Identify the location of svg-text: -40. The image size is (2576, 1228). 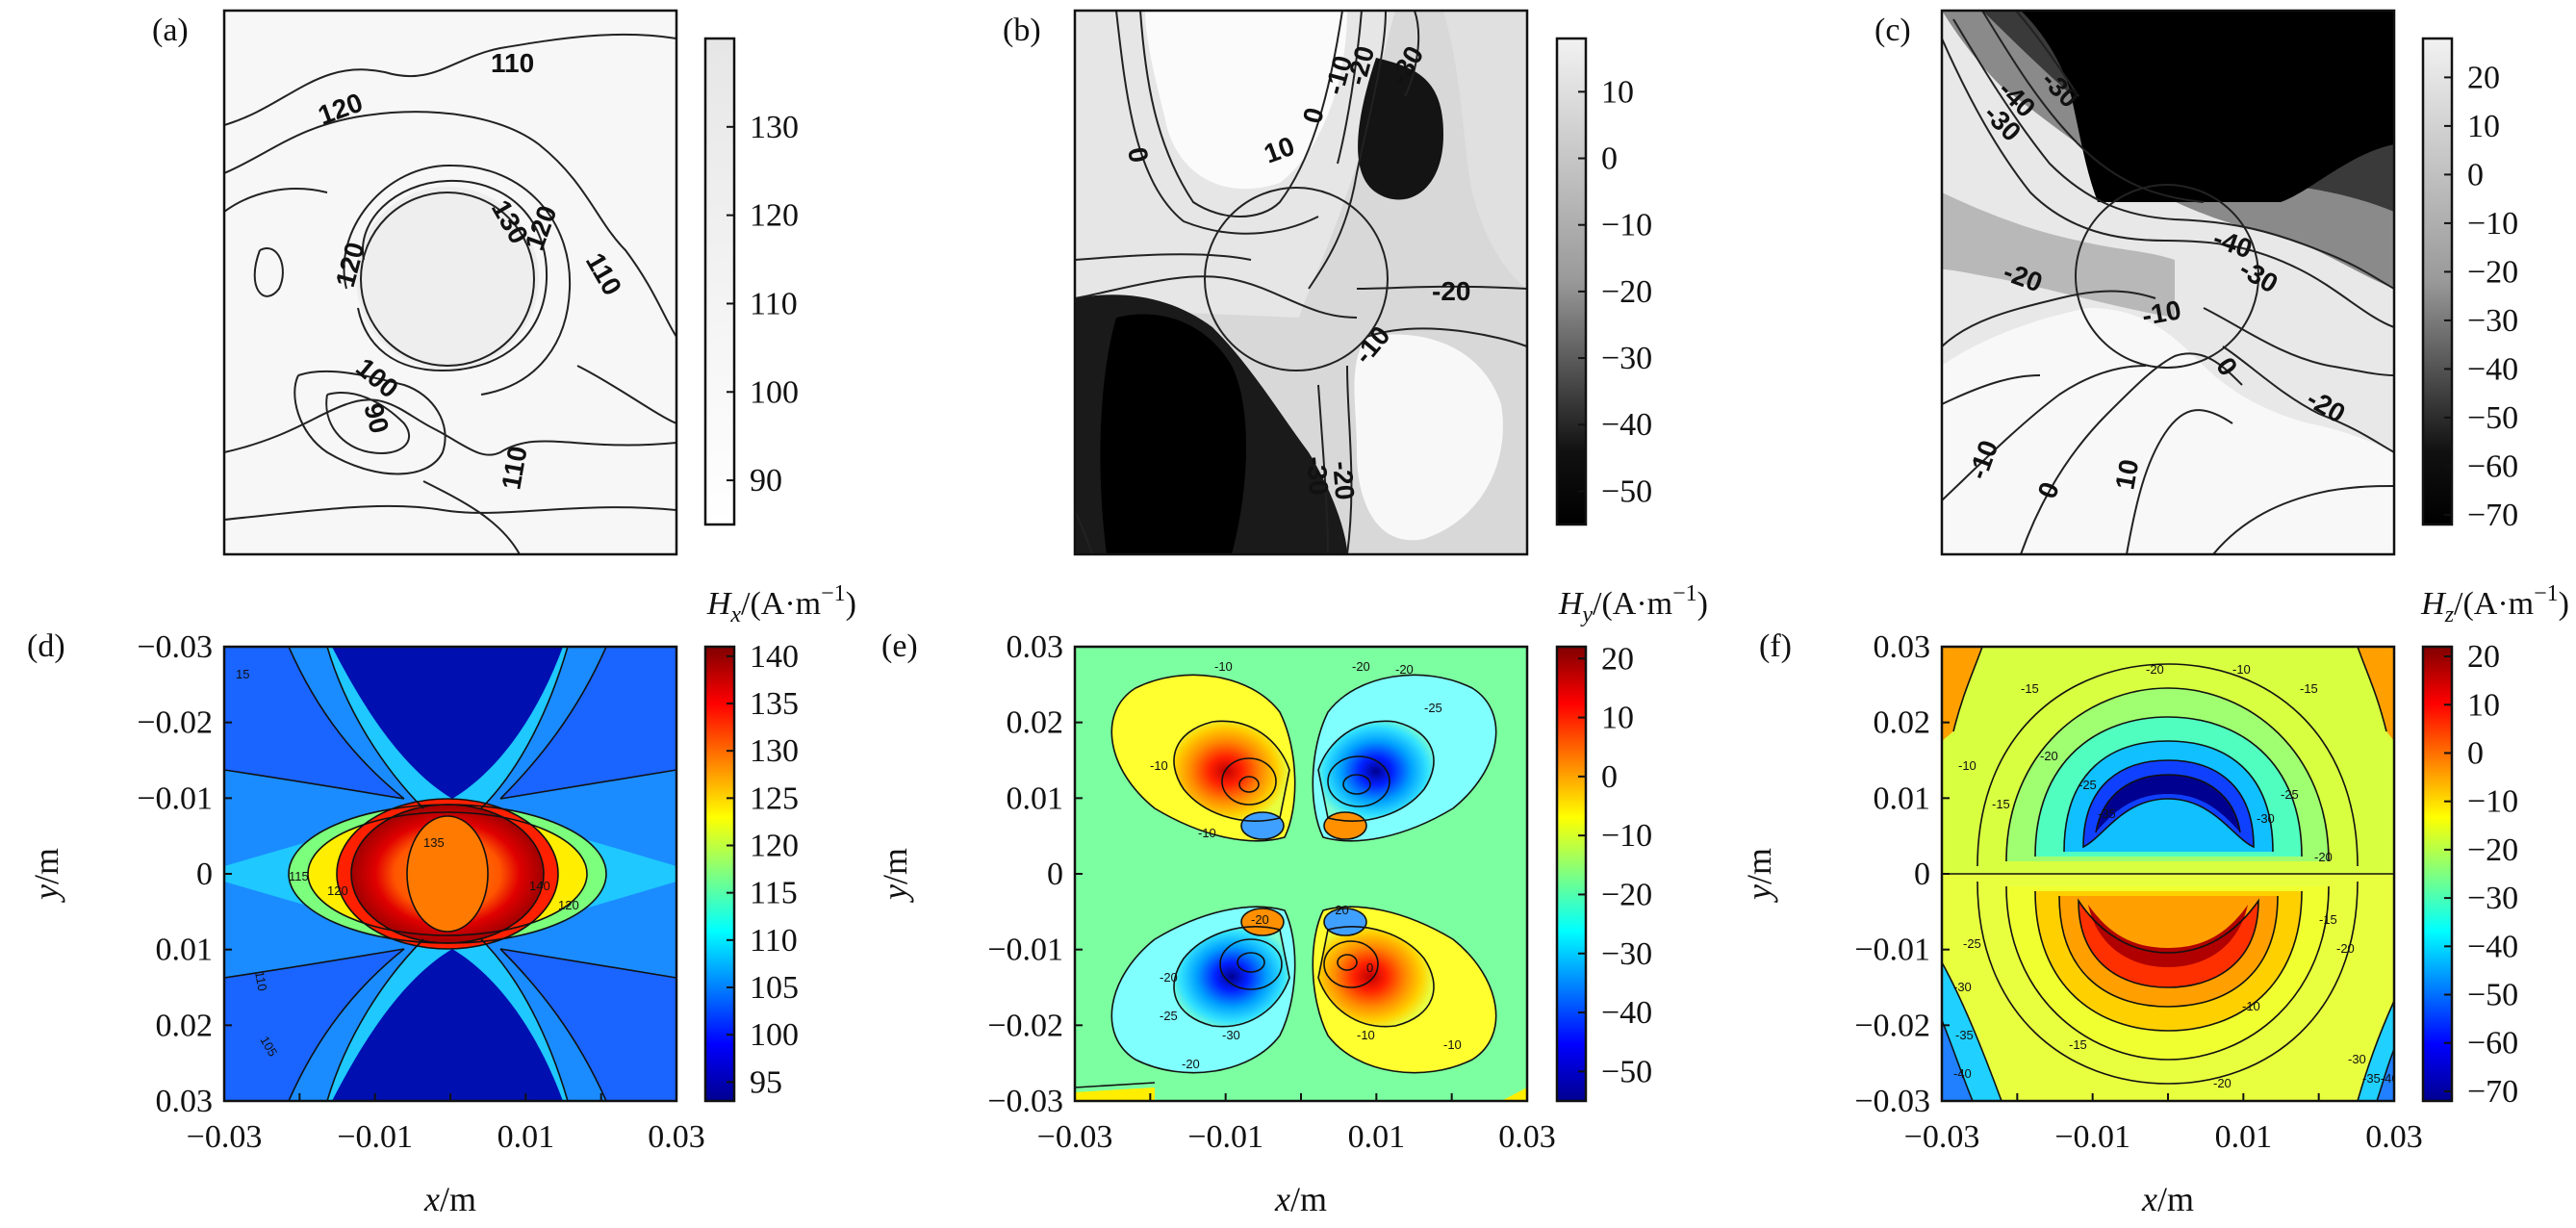
(1962, 1073).